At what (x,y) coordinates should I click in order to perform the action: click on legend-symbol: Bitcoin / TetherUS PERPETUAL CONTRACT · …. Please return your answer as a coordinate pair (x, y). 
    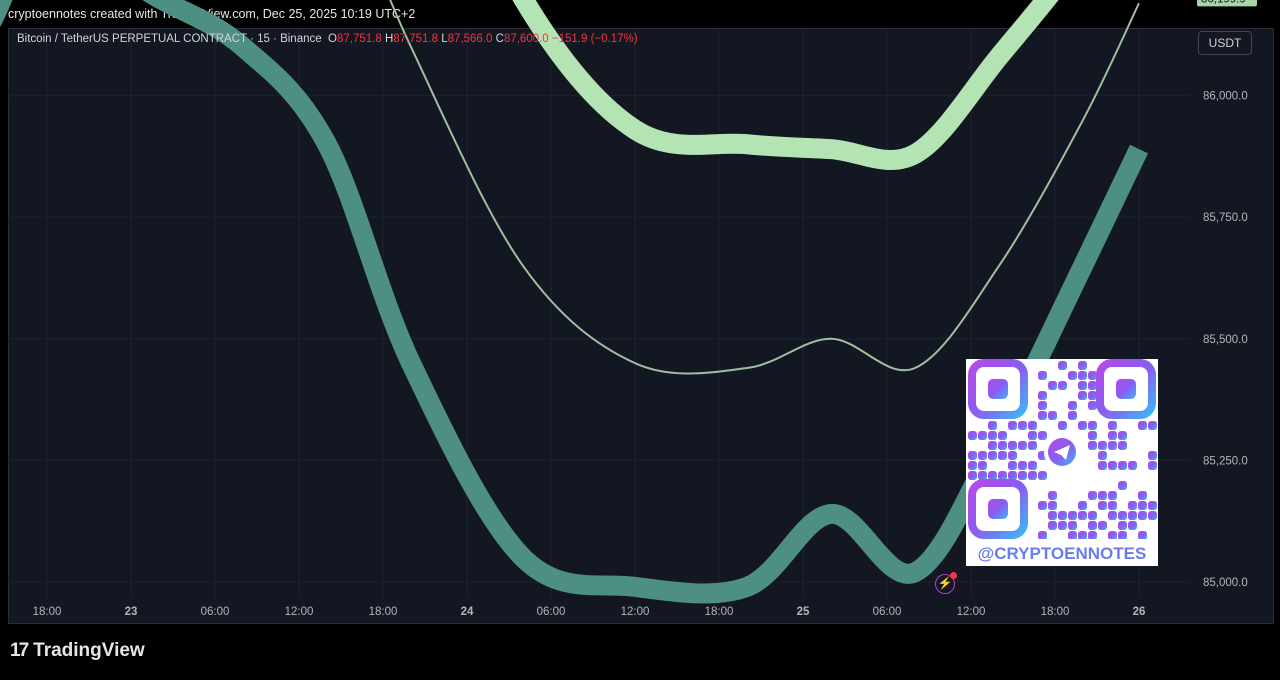
    Looking at the image, I should click on (169, 39).